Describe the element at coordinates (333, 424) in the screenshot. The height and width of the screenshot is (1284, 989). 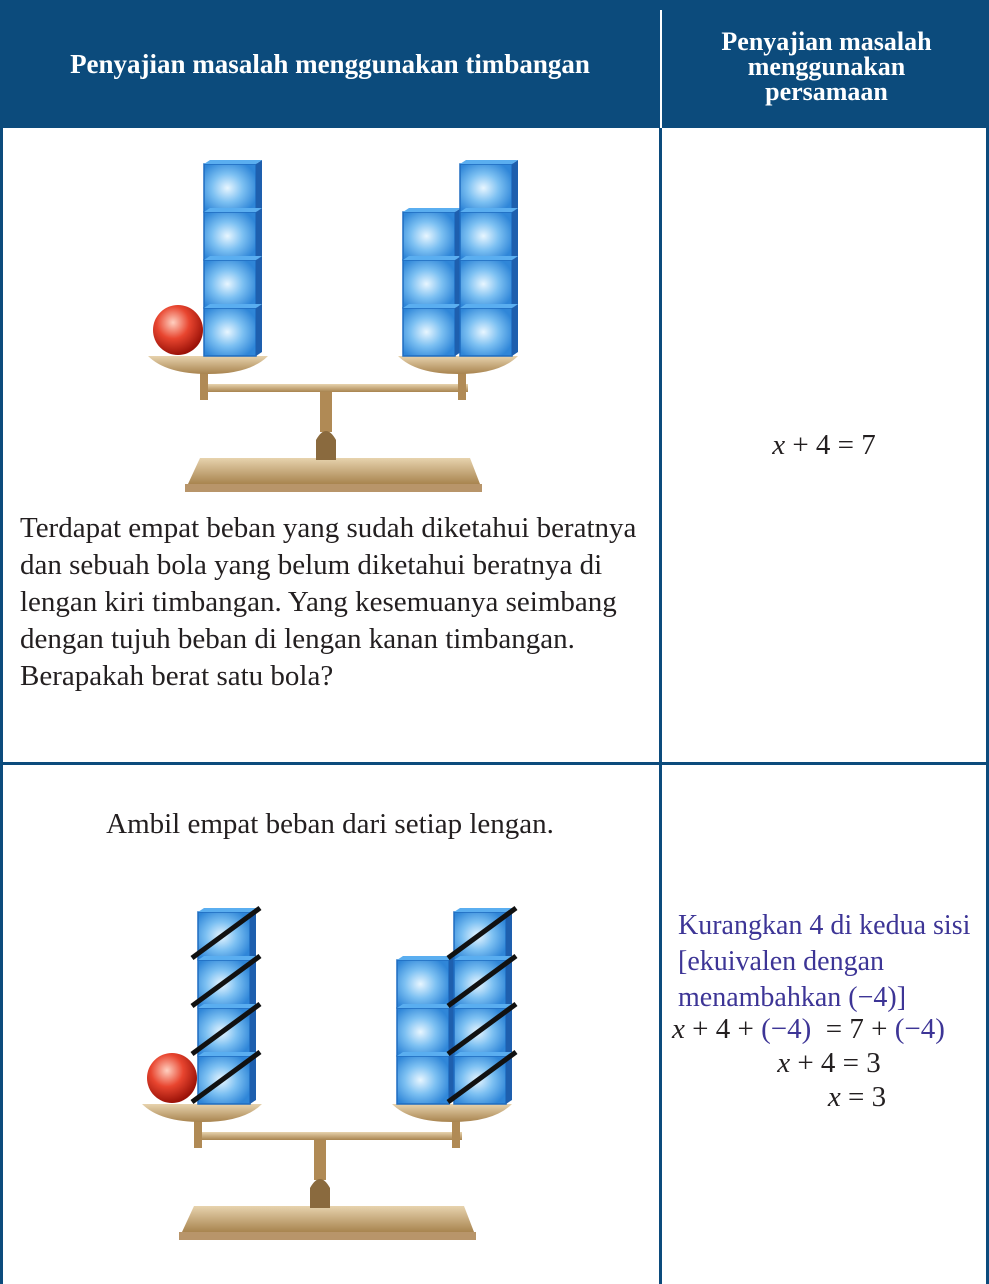
I see `scale` at that location.